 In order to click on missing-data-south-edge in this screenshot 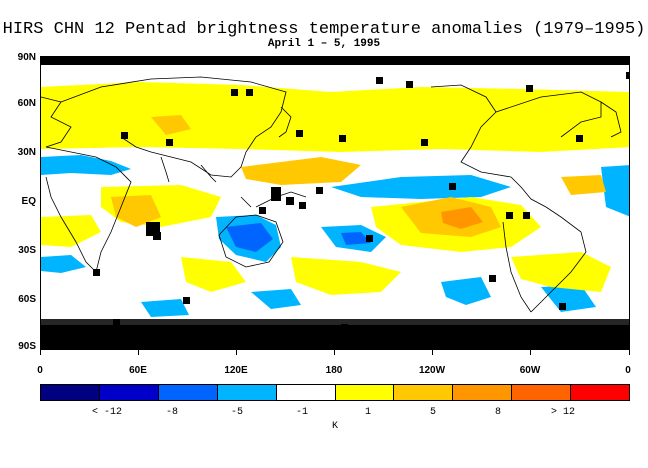, I will do `click(335, 322)`.